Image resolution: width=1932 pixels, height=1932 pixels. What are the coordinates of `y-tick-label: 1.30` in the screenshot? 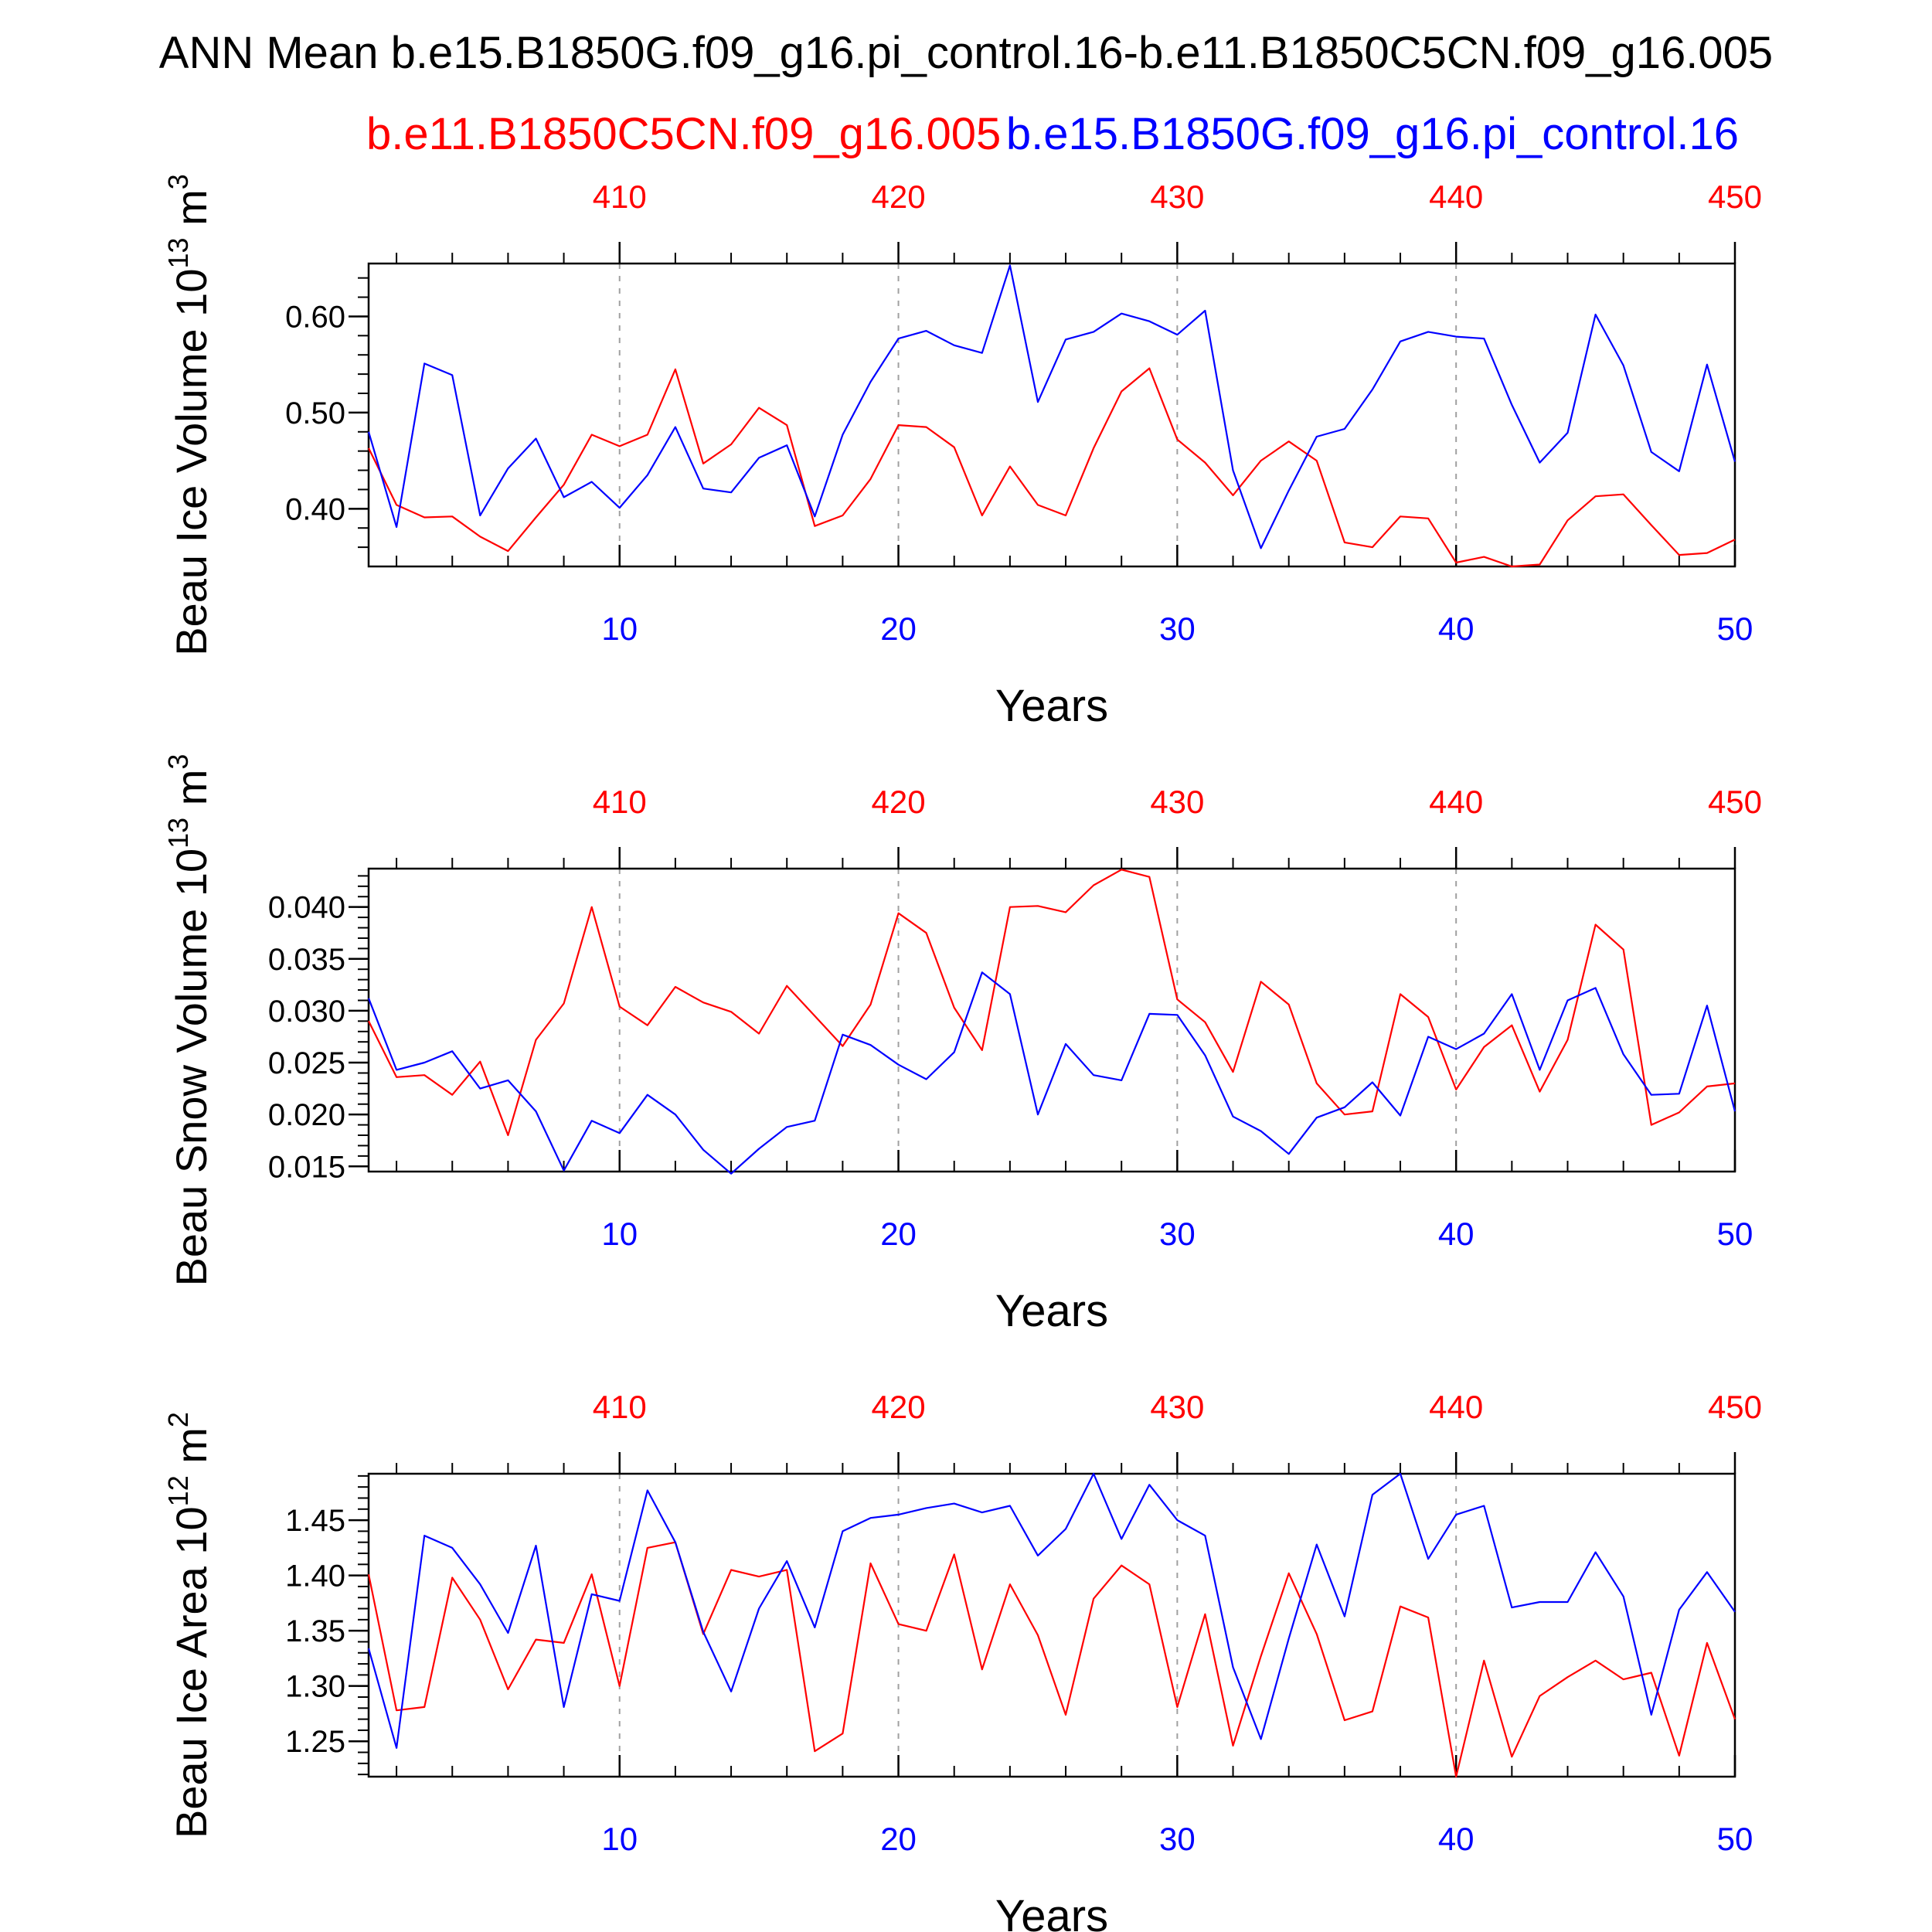 It's located at (315, 1687).